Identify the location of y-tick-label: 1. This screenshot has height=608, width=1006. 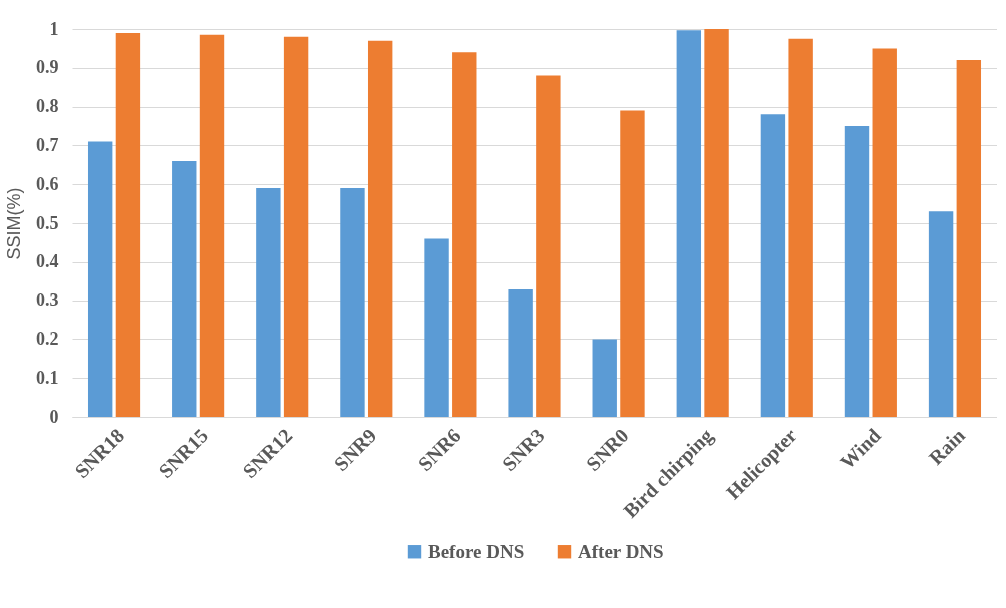
(54, 28).